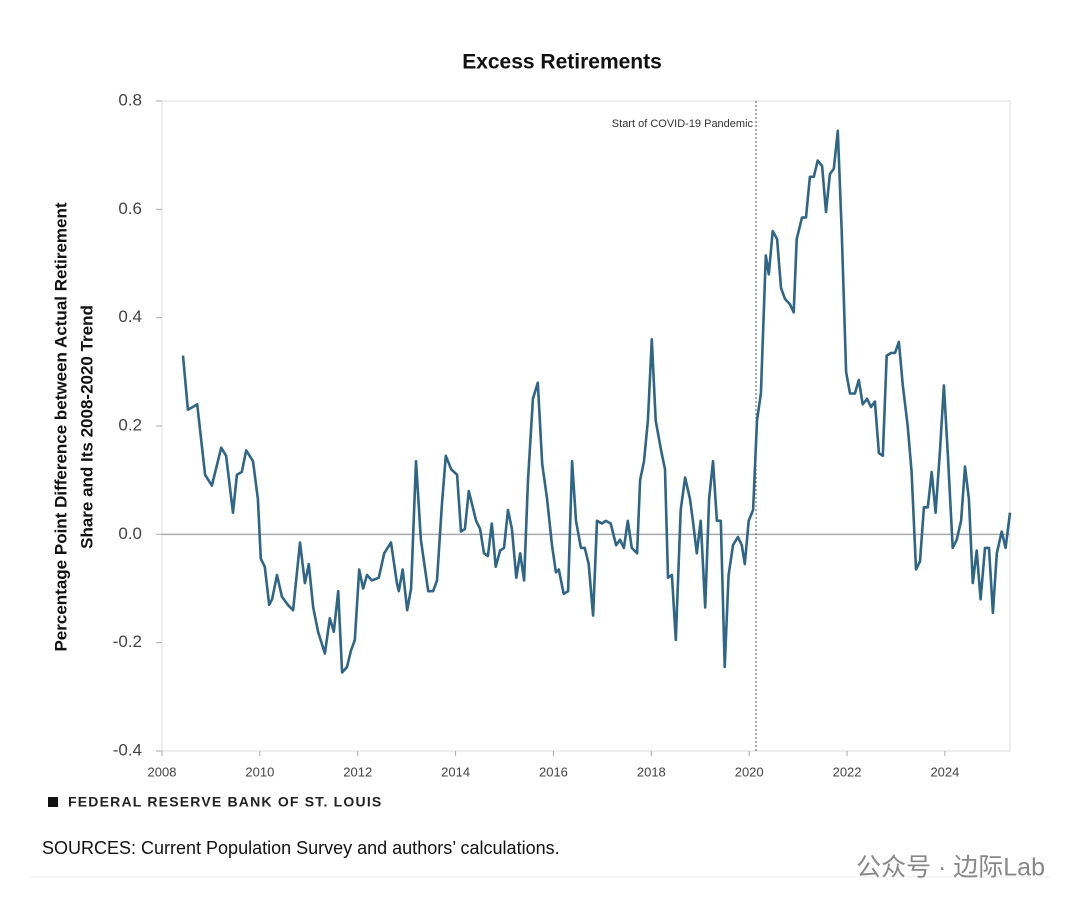  Describe the element at coordinates (944, 771) in the screenshot. I see `x-tick-label: 2024` at that location.